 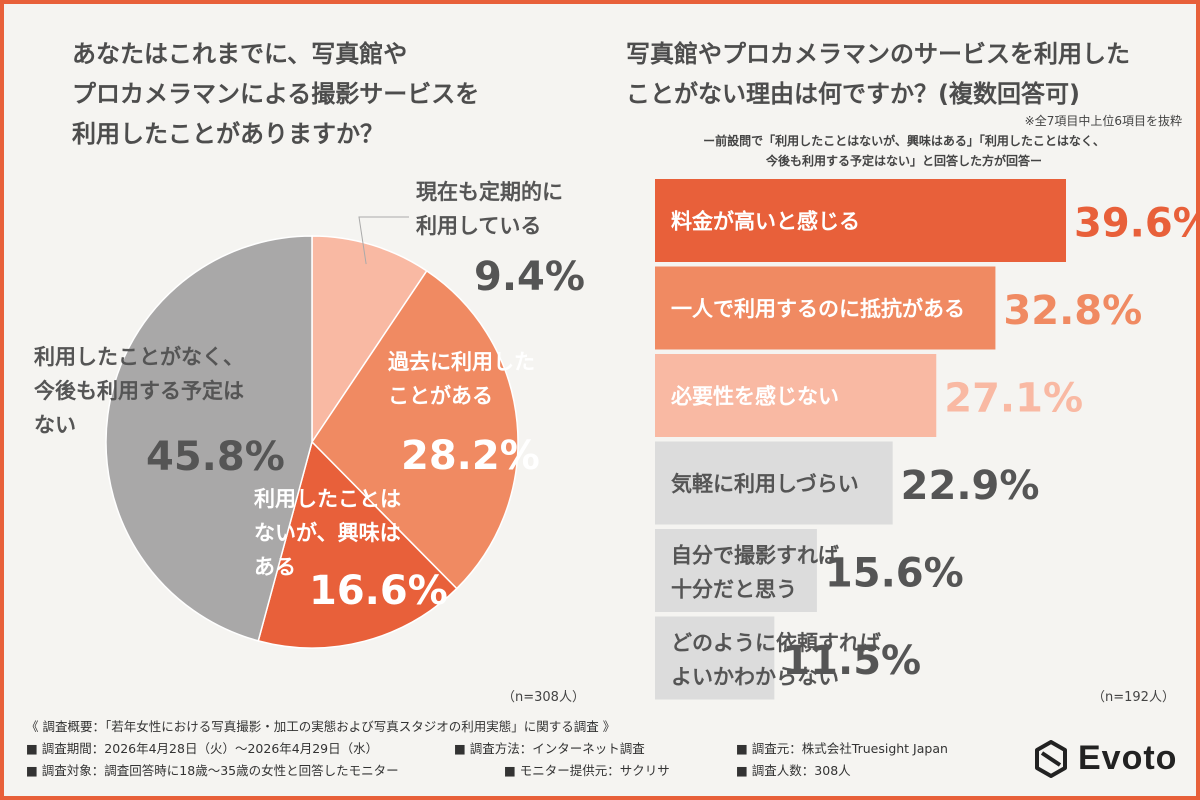 I want to click on survey-provider: ■ モニター提供元：サクリサ, so click(x=587, y=770).